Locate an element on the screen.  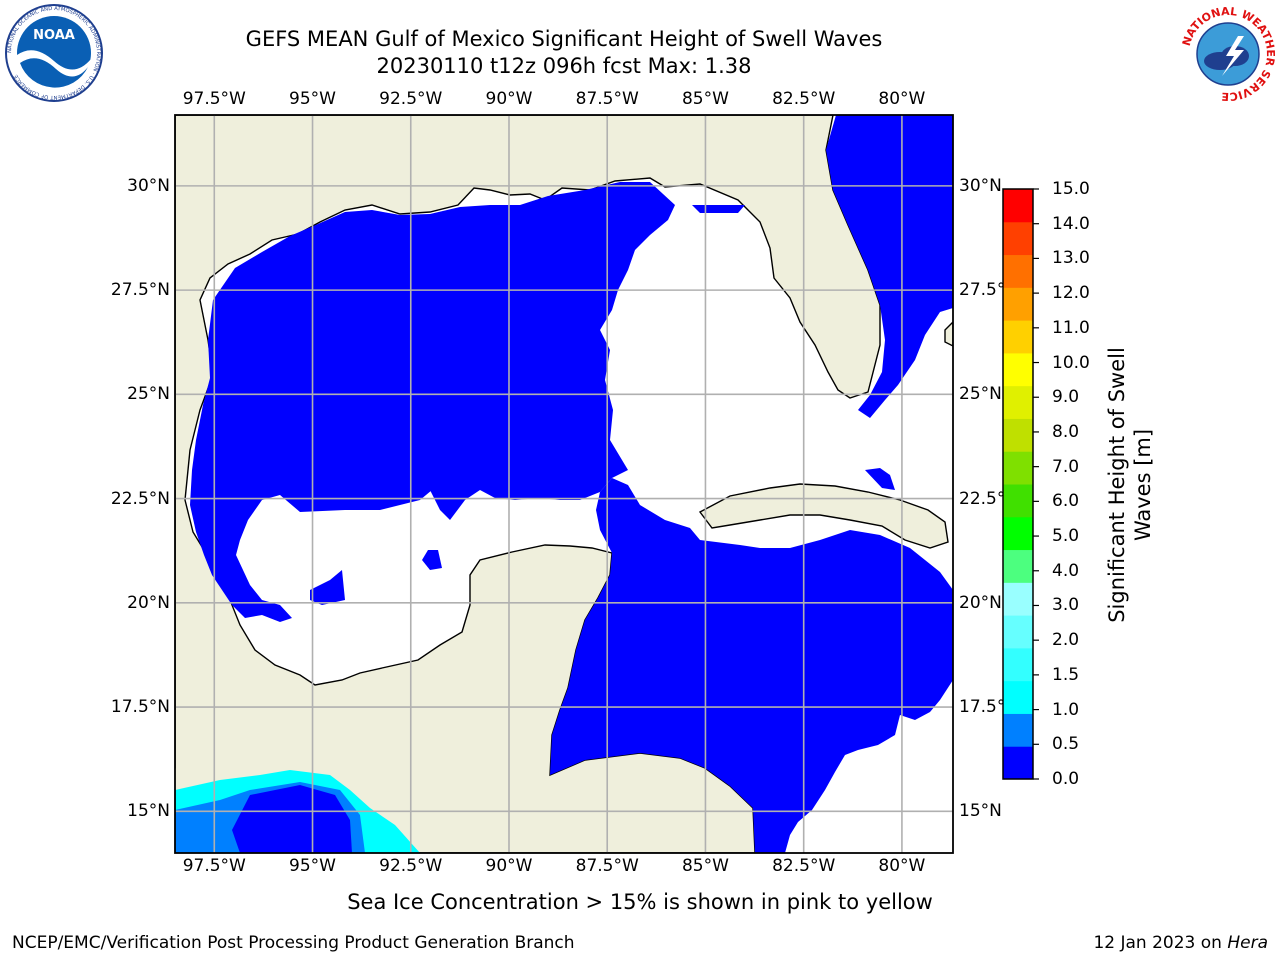
colorbar-tick-label: 2.0 is located at coordinates (1066, 640).